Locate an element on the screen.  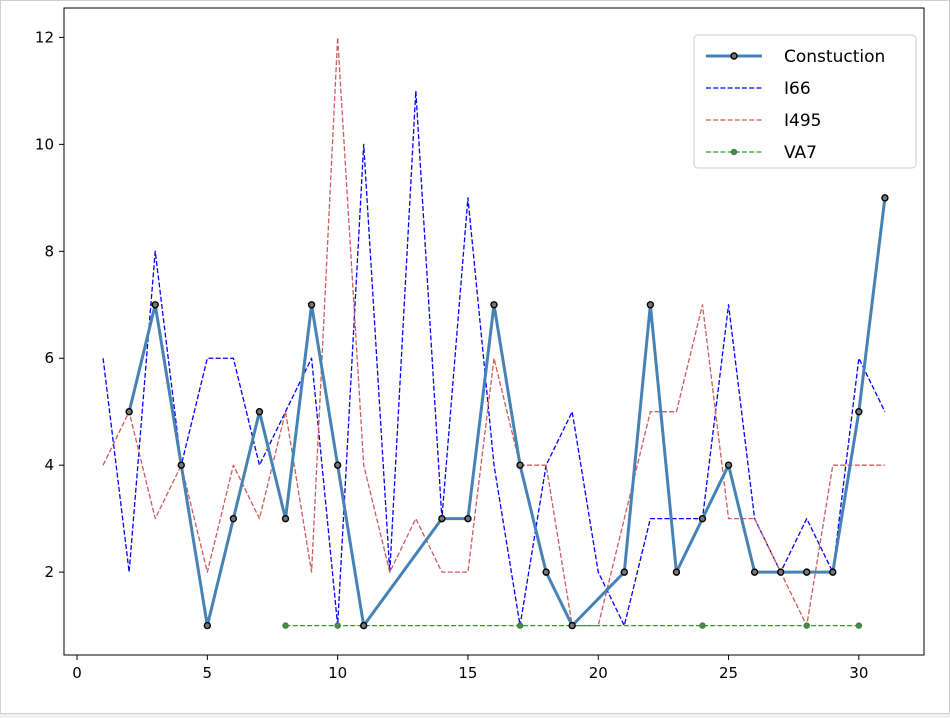
x-tick-label-10: 10 is located at coordinates (337, 673).